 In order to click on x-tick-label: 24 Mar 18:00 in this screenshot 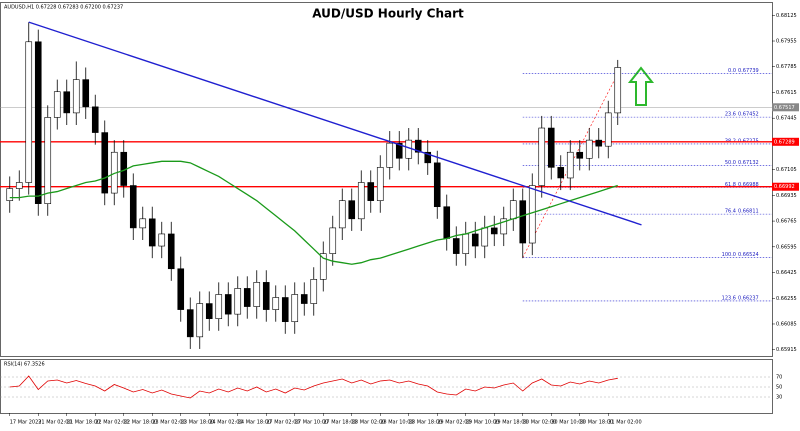, I will do `click(254, 423)`.